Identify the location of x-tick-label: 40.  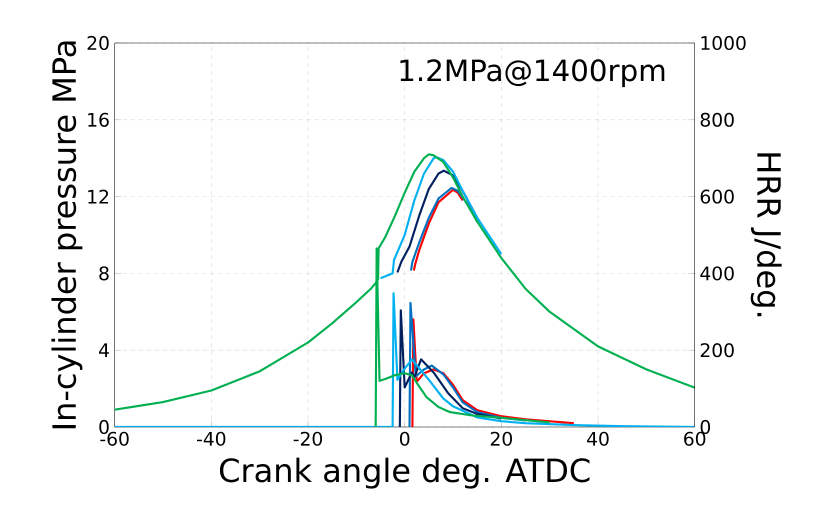
(598, 439).